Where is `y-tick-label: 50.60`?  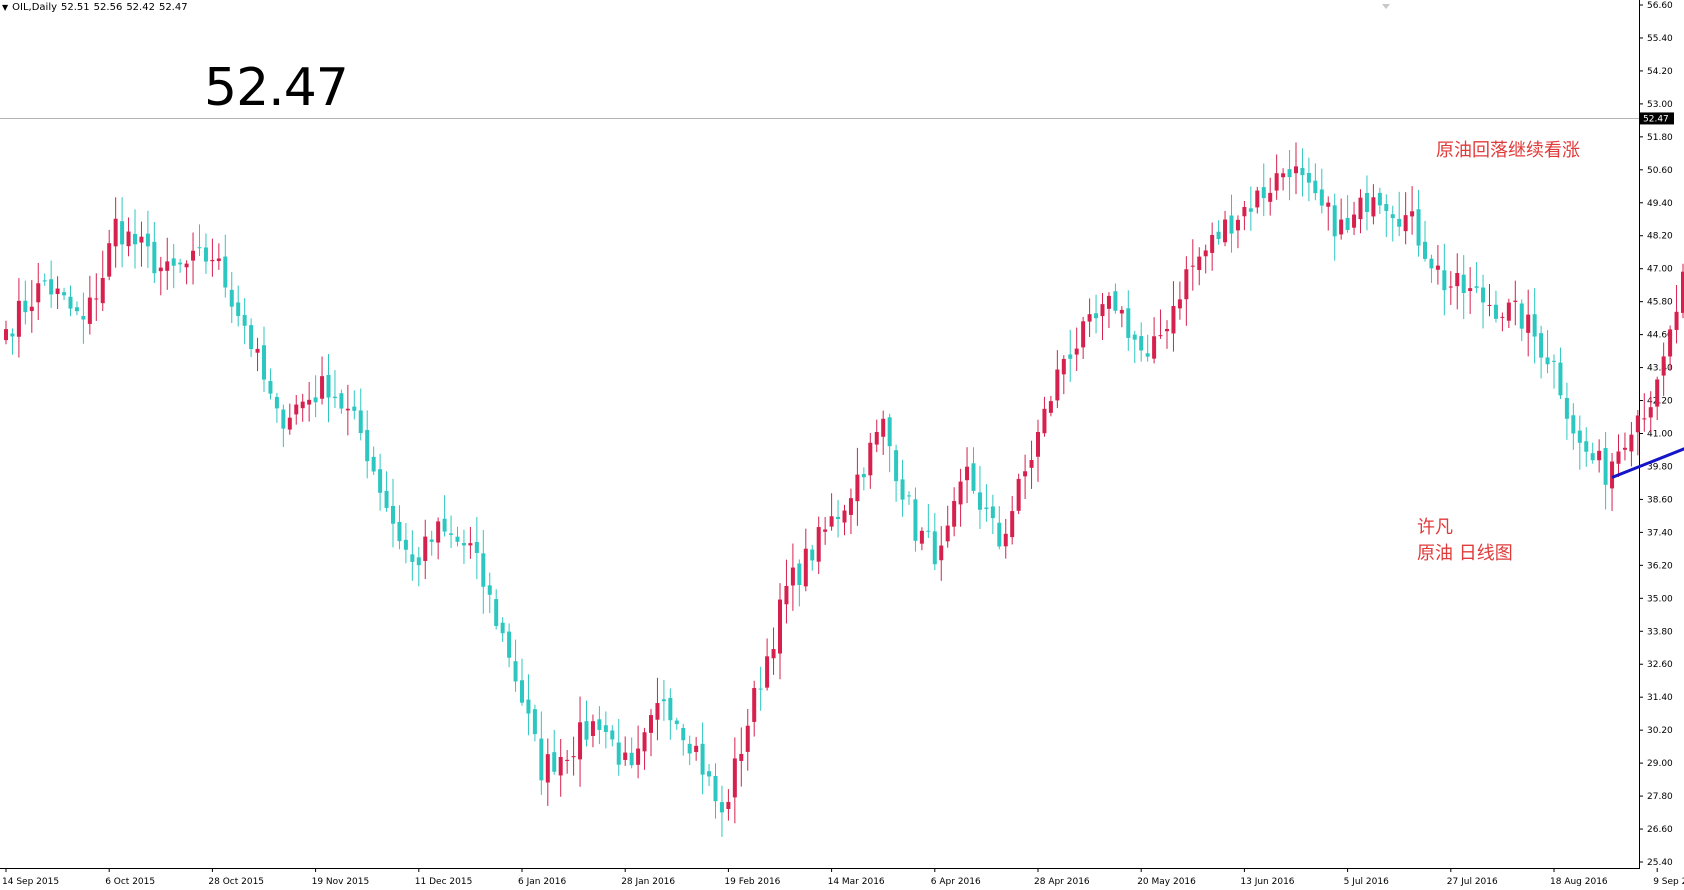 y-tick-label: 50.60 is located at coordinates (1660, 171).